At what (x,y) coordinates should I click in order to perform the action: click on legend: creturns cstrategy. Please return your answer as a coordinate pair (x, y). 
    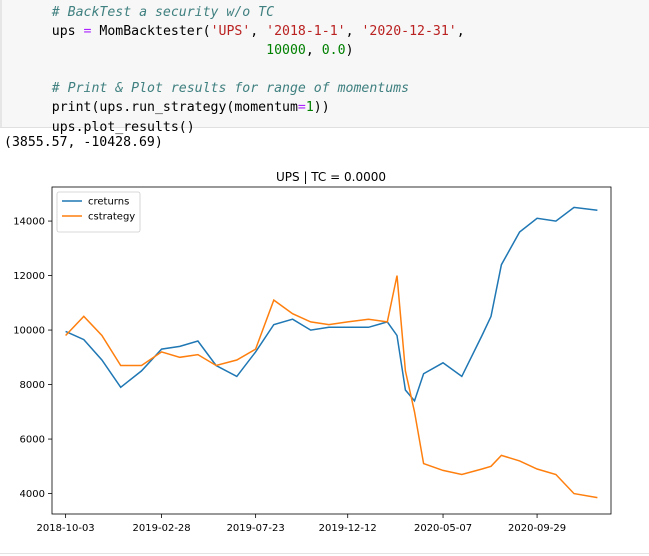
    Looking at the image, I should click on (98, 212).